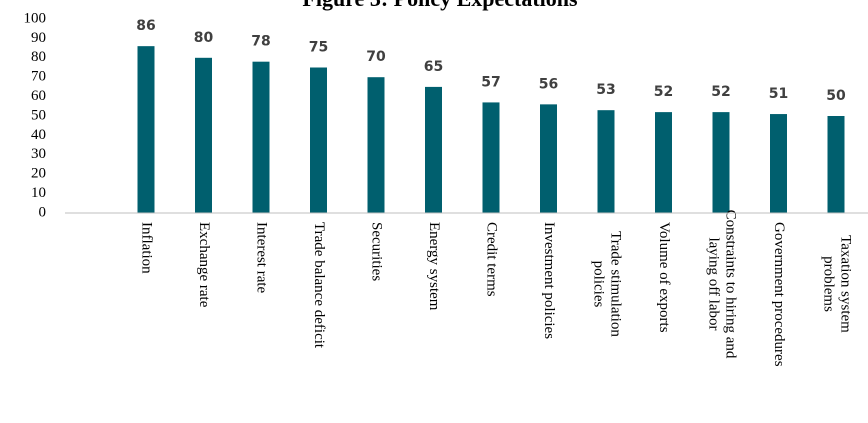  Describe the element at coordinates (779, 294) in the screenshot. I see `x-tick-label: Government procedures` at that location.